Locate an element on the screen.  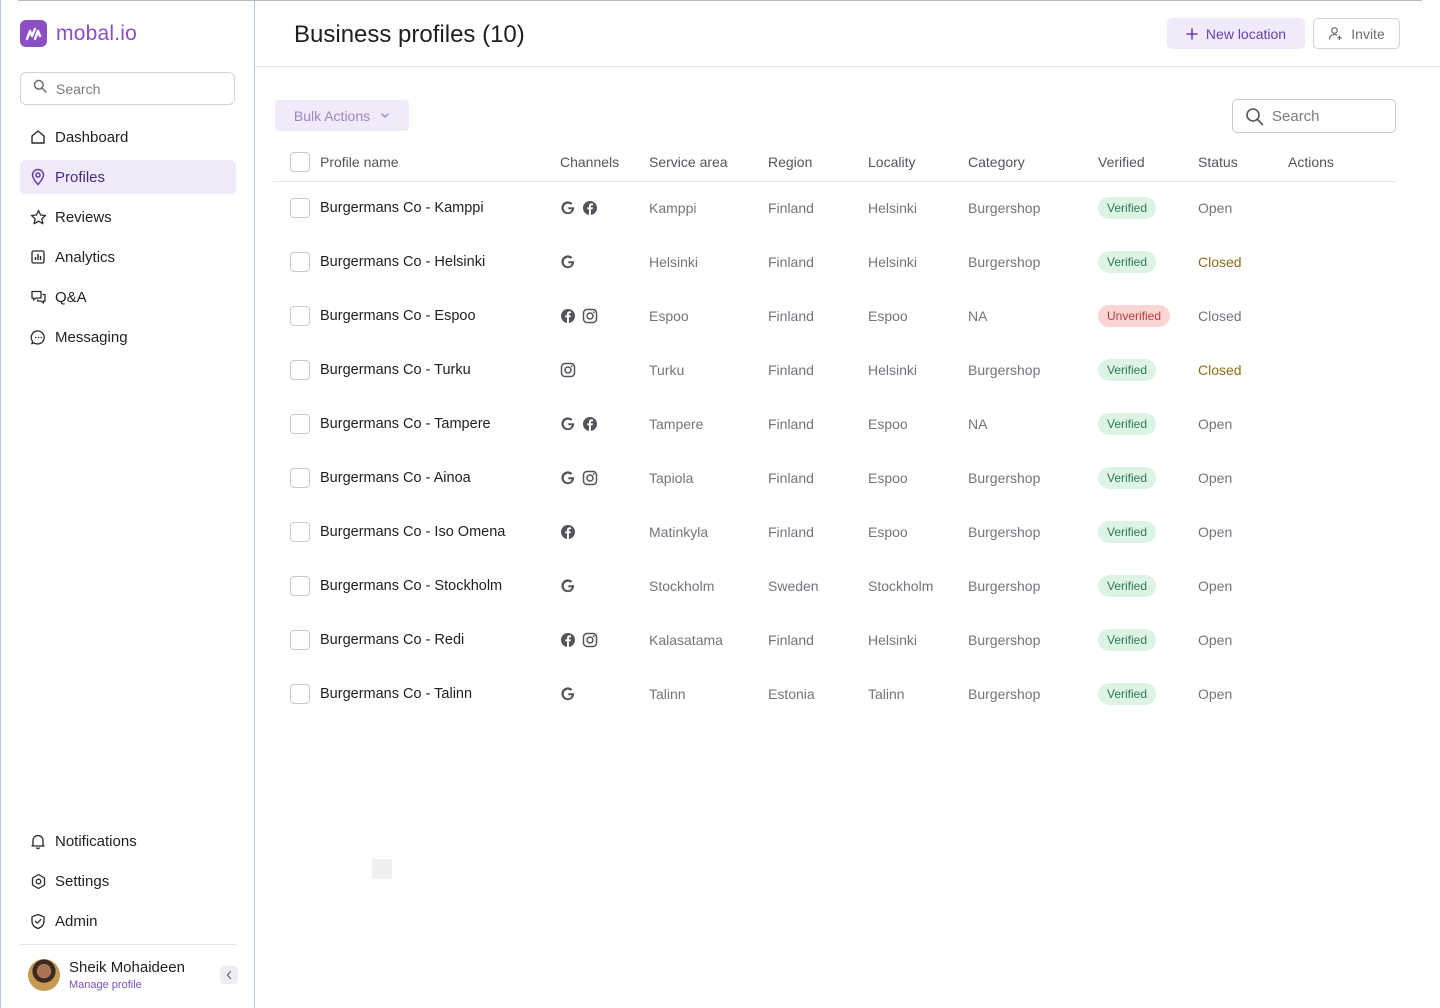
column-header: Region is located at coordinates (818, 163).